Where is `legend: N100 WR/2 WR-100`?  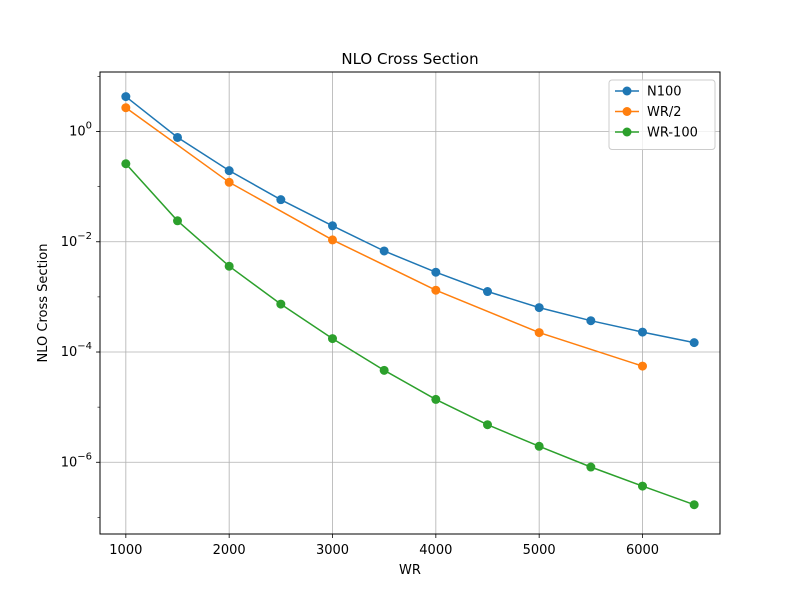 legend: N100 WR/2 WR-100 is located at coordinates (662, 114).